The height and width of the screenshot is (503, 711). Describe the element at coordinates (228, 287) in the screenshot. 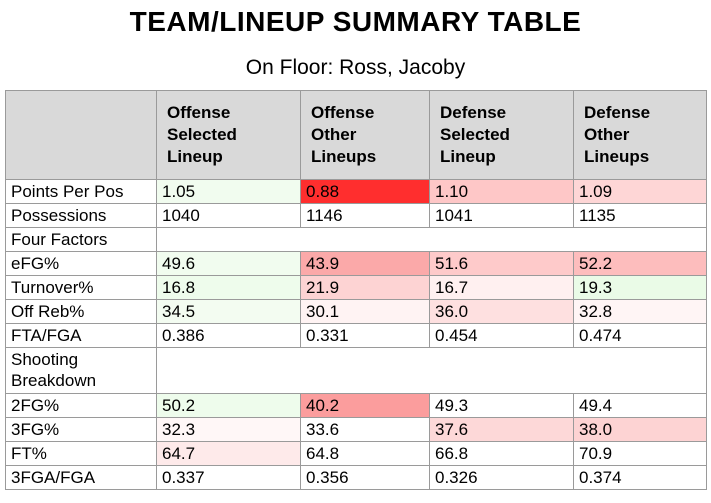

I see `value-cell: 16.8` at that location.